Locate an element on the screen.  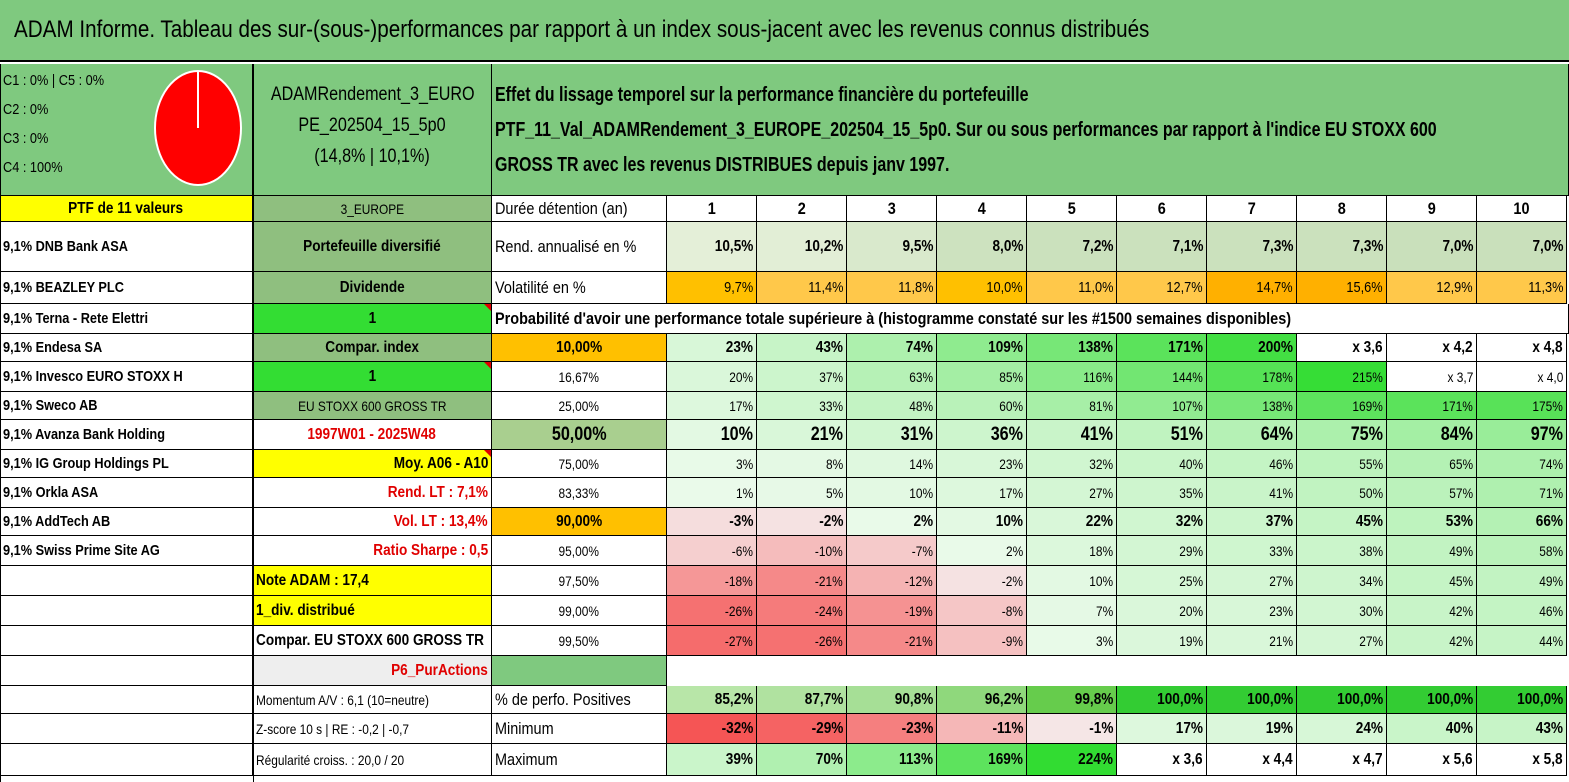
minimum-cell-text: 19% is located at coordinates (1279, 728).